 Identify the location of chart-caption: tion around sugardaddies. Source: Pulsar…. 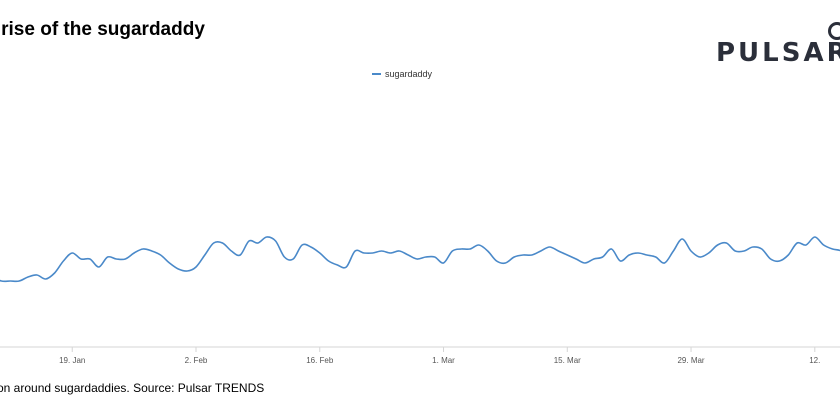
(132, 388).